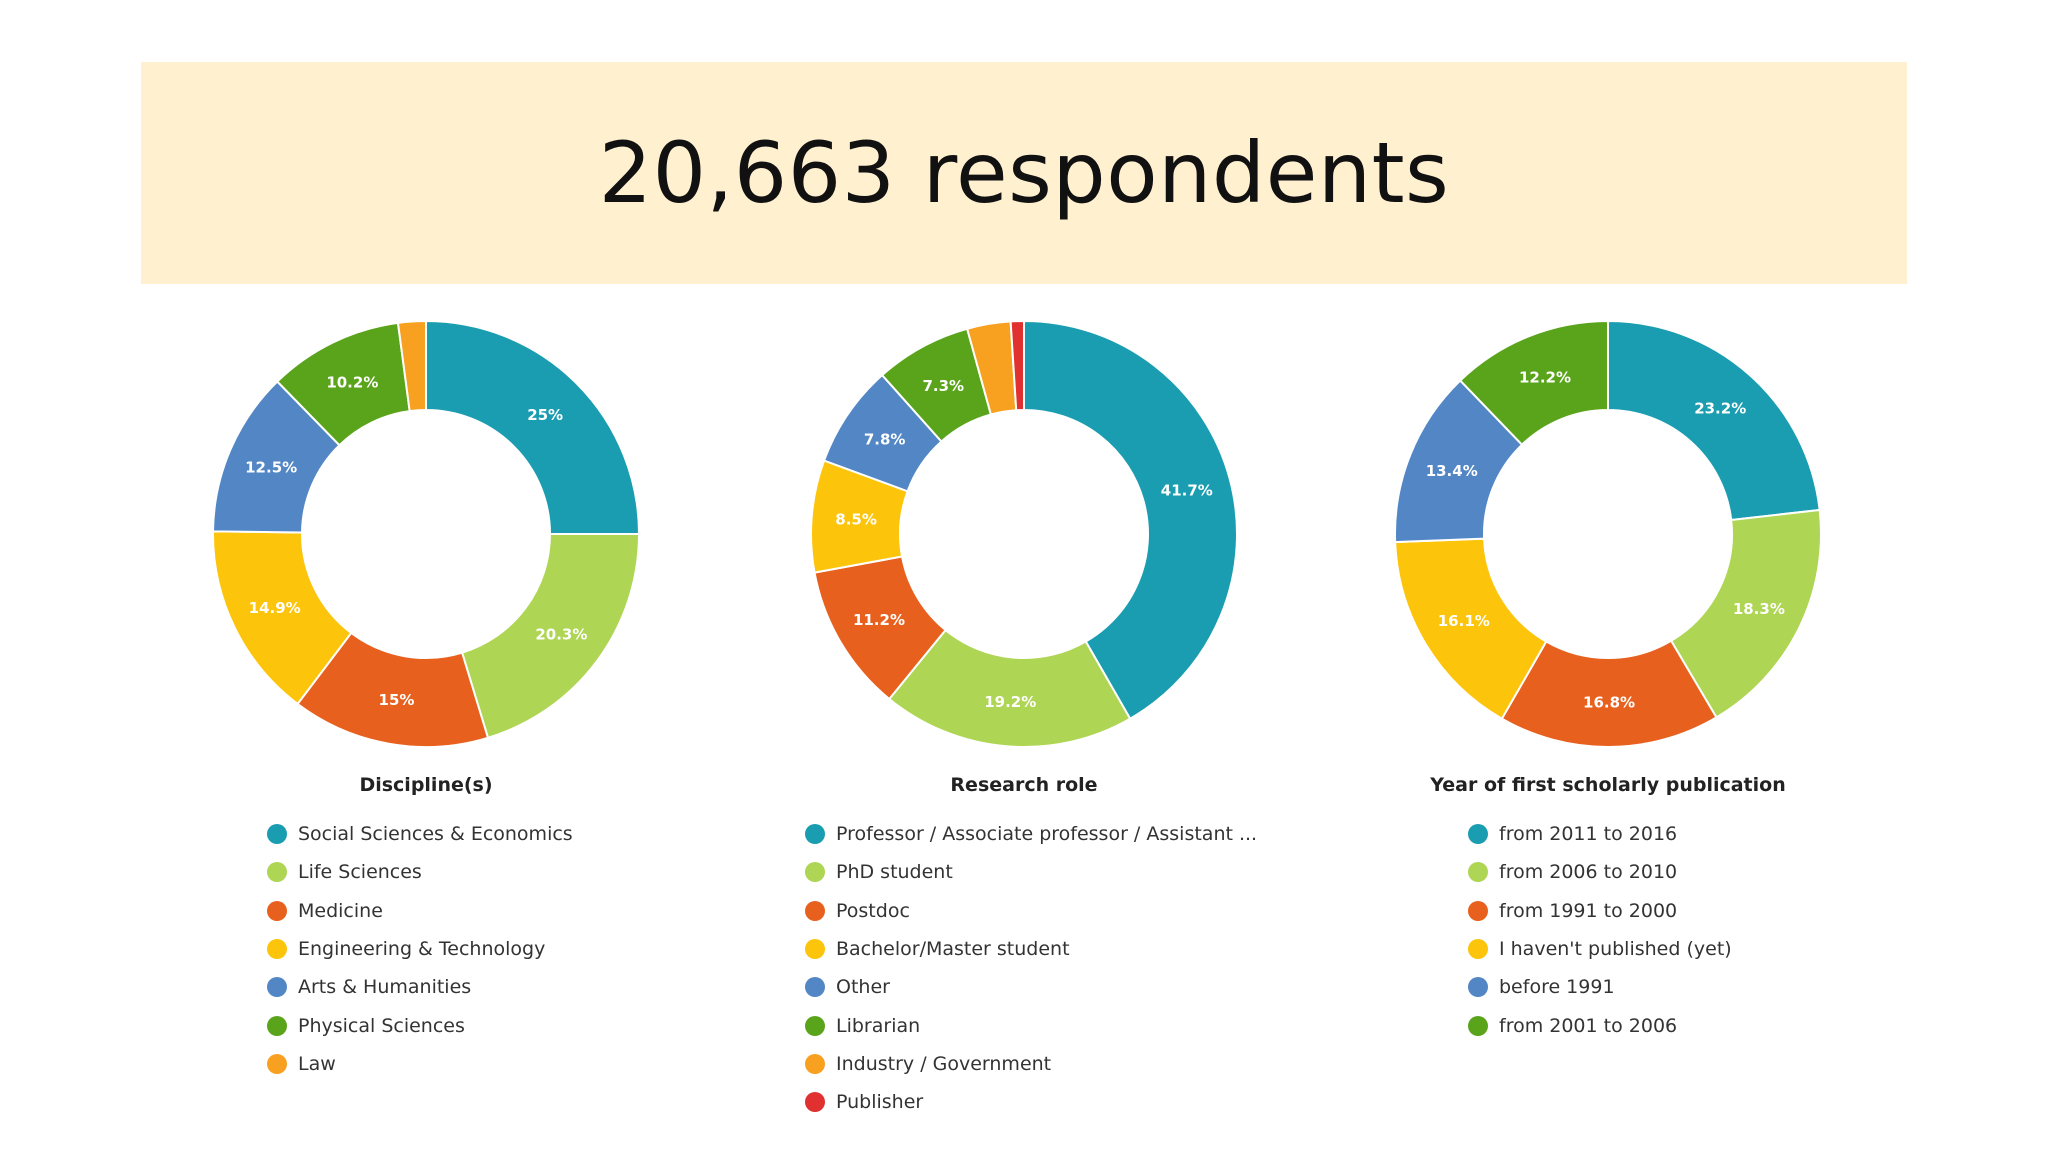 This screenshot has width=2048, height=1152. I want to click on slice-from-2006-to-2010, so click(1745, 613).